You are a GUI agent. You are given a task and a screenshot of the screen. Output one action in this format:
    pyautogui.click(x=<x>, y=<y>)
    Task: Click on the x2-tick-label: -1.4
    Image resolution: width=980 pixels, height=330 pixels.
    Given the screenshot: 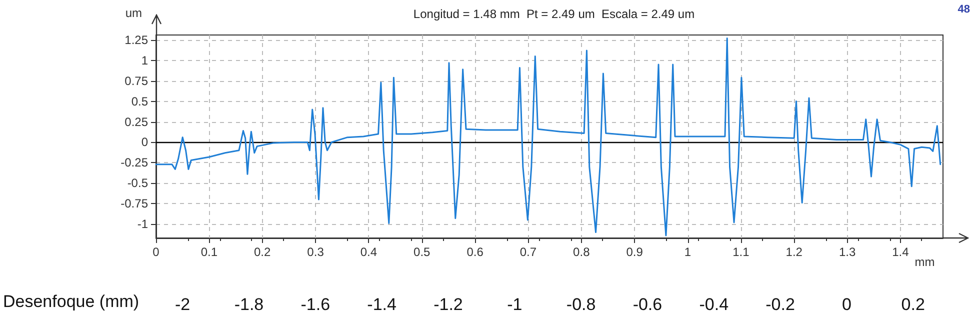 What is the action you would take?
    pyautogui.click(x=381, y=304)
    